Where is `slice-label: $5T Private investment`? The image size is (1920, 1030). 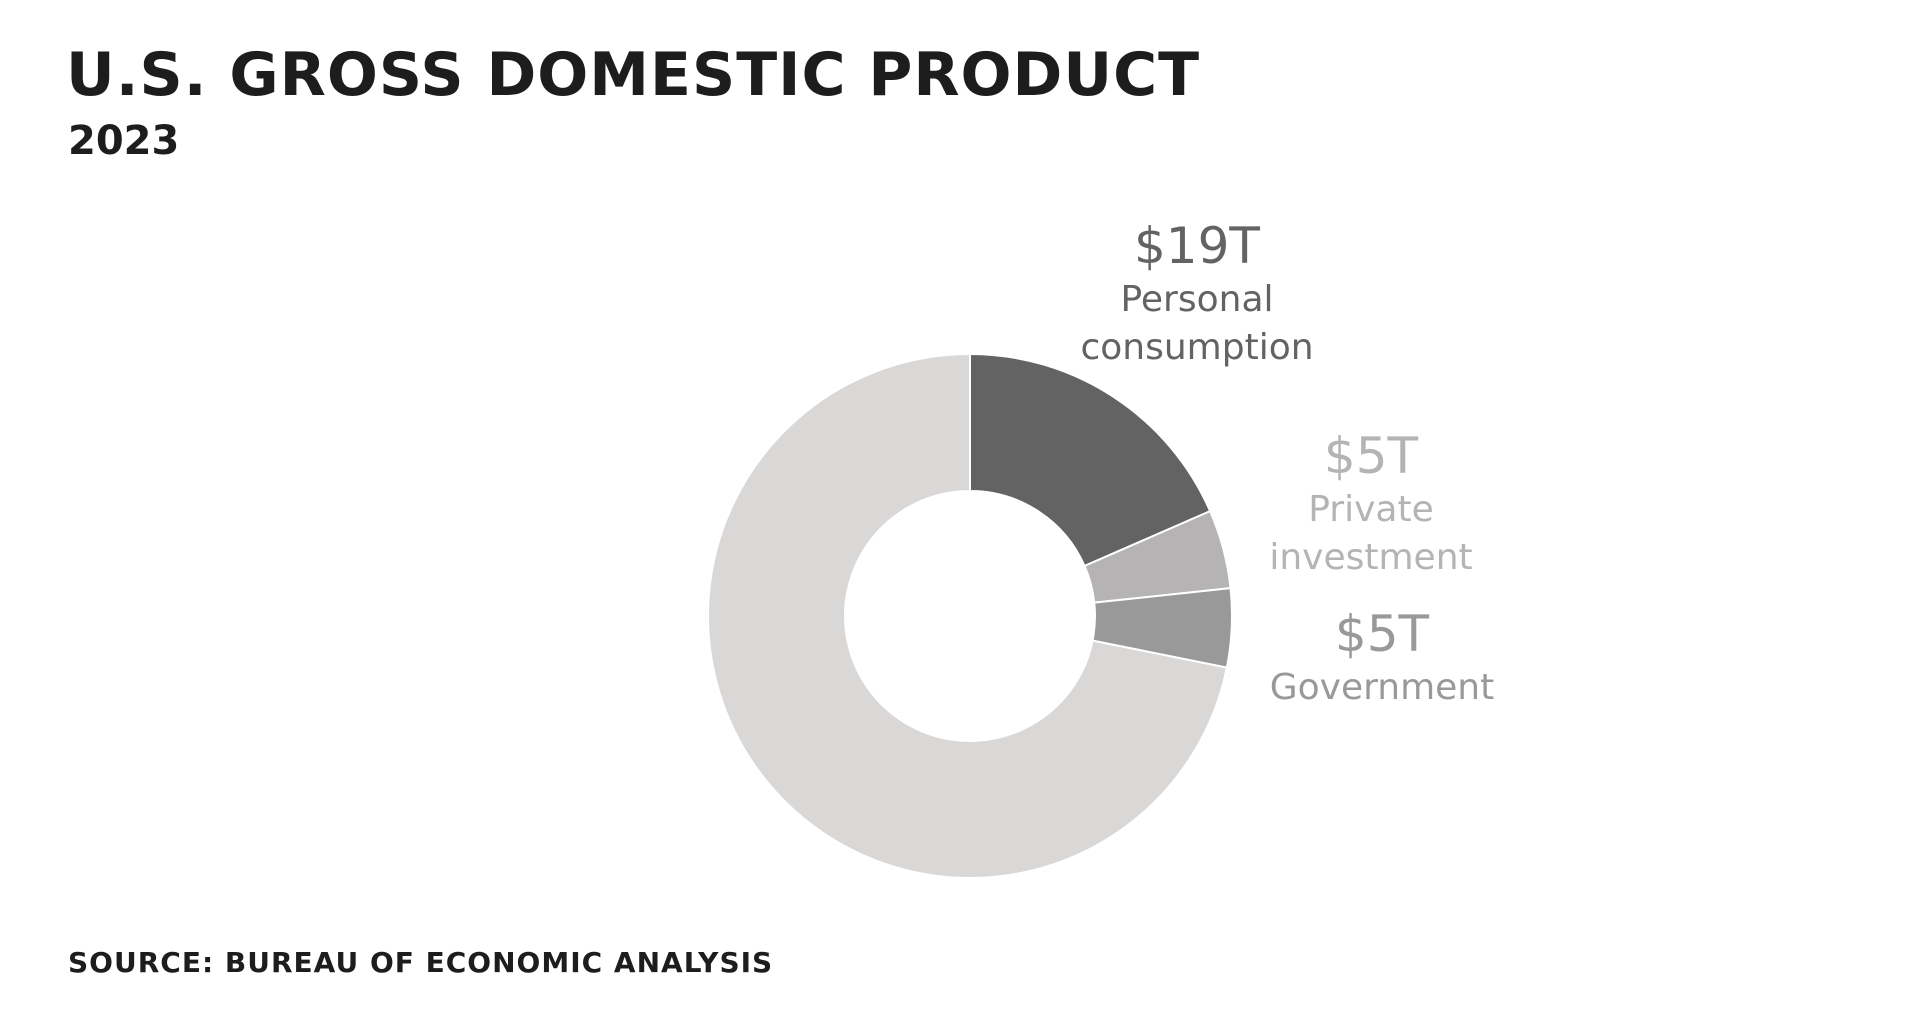 slice-label: $5T Private investment is located at coordinates (1371, 504).